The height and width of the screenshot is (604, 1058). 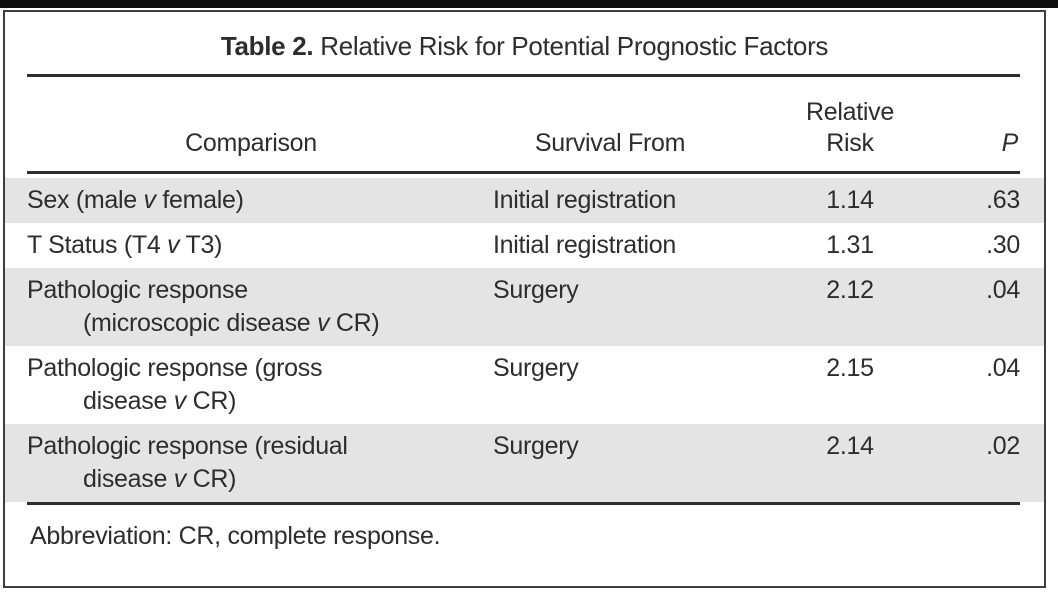 I want to click on table-number-label: Table 2., so click(x=267, y=46).